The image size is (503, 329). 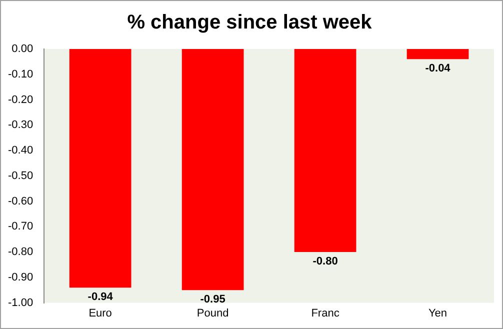 What do you see at coordinates (23, 49) in the screenshot?
I see `y-tick-label: 0.00` at bounding box center [23, 49].